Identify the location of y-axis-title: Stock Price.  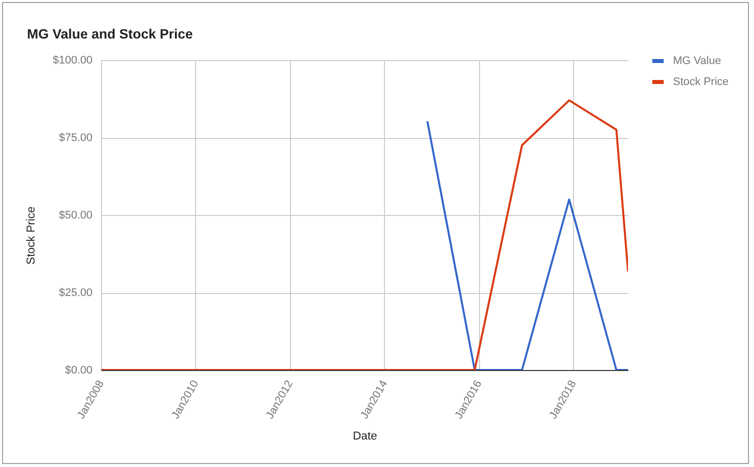
(32, 235).